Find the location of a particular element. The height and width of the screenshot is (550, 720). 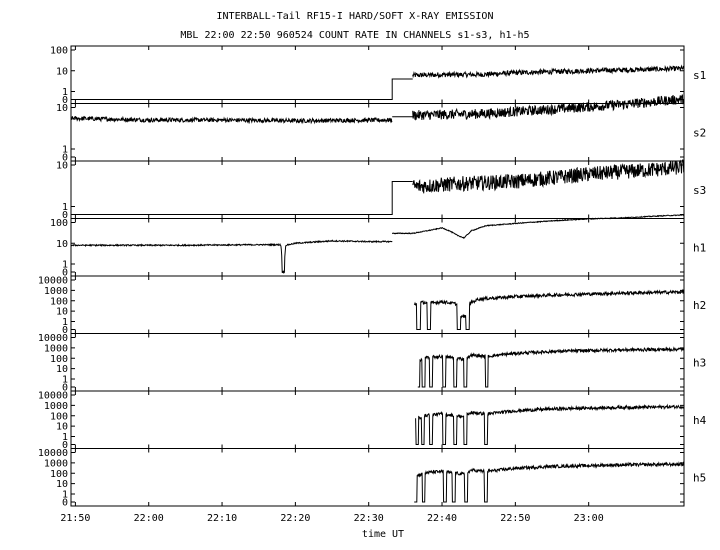

x-axis-label: time UT is located at coordinates (383, 534).